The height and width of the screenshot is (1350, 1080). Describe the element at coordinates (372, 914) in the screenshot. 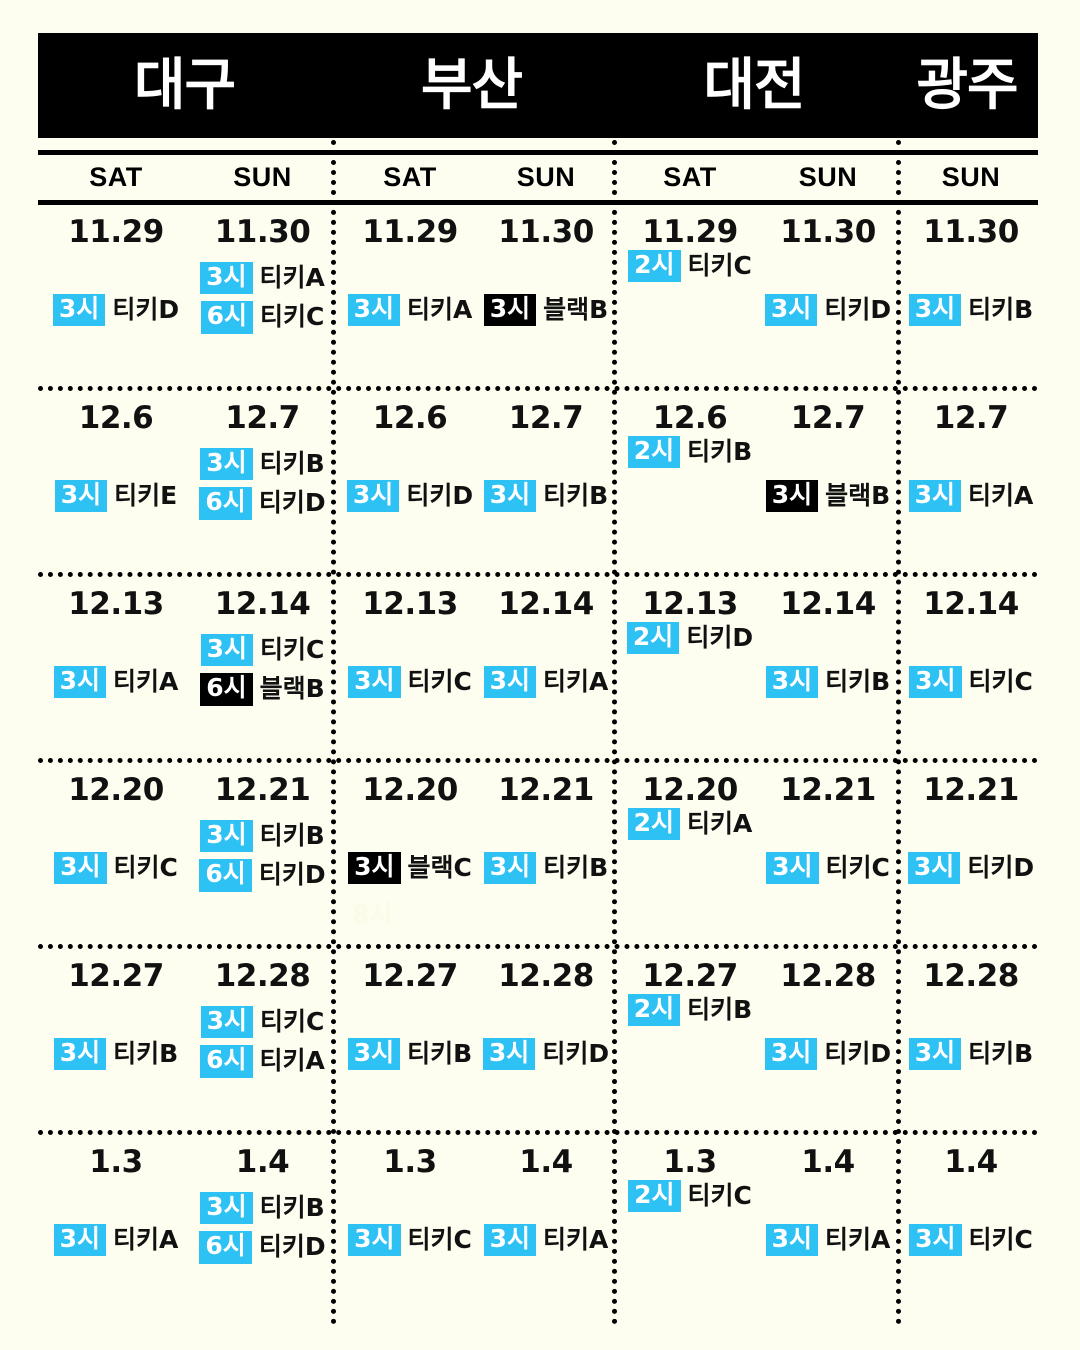

I see `ghost-artifact-text: 8시` at that location.